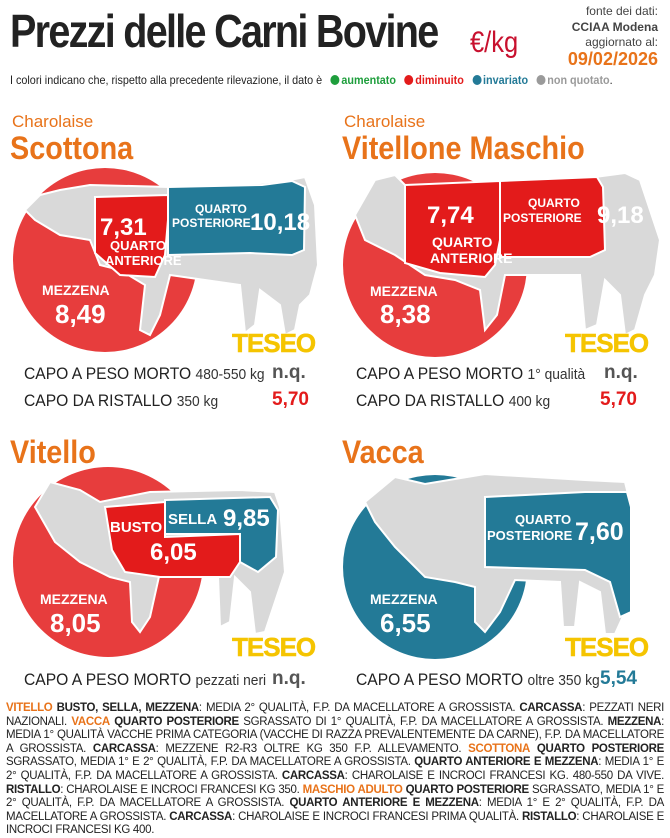  Describe the element at coordinates (578, 80) in the screenshot. I see `legend-label-not-quoted: non quotato` at that location.